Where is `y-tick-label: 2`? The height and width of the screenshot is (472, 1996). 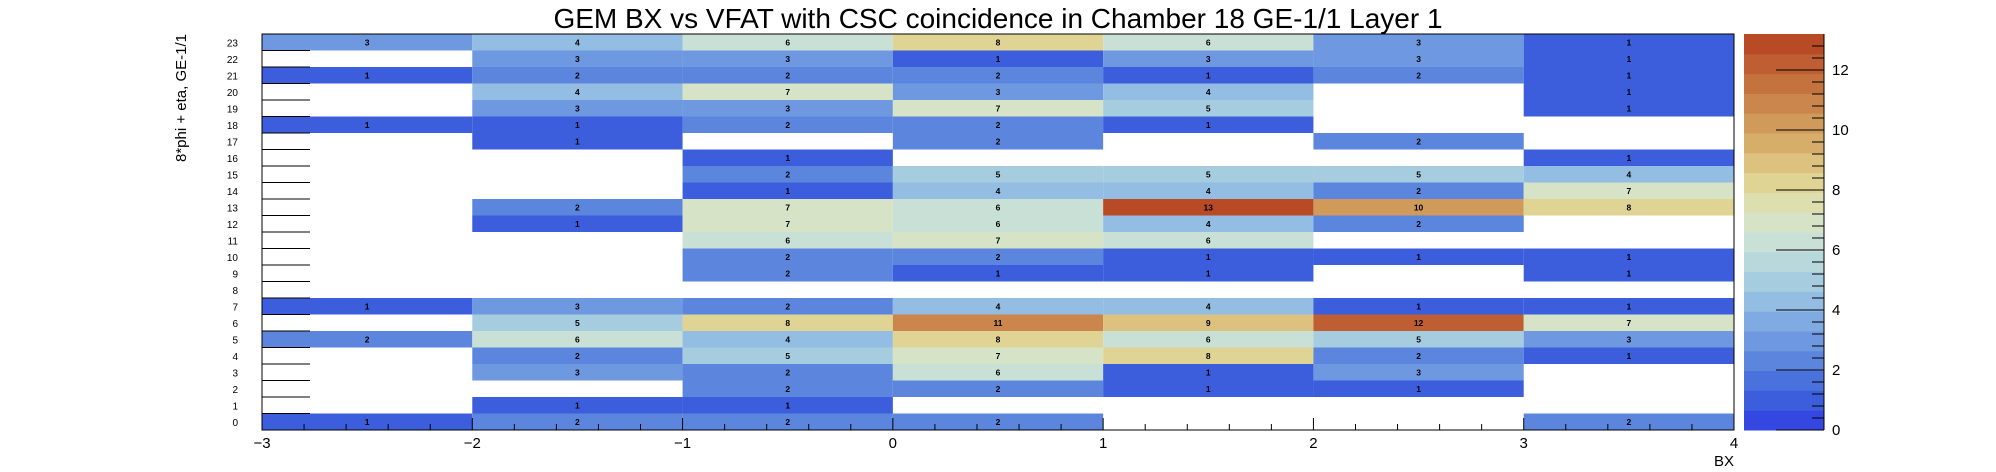
y-tick-label: 2 is located at coordinates (235, 390).